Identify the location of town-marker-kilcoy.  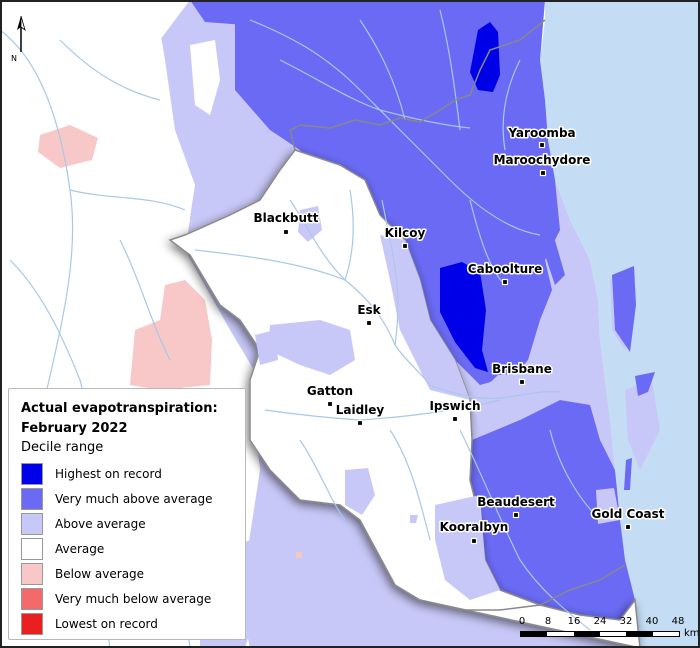
(405, 246).